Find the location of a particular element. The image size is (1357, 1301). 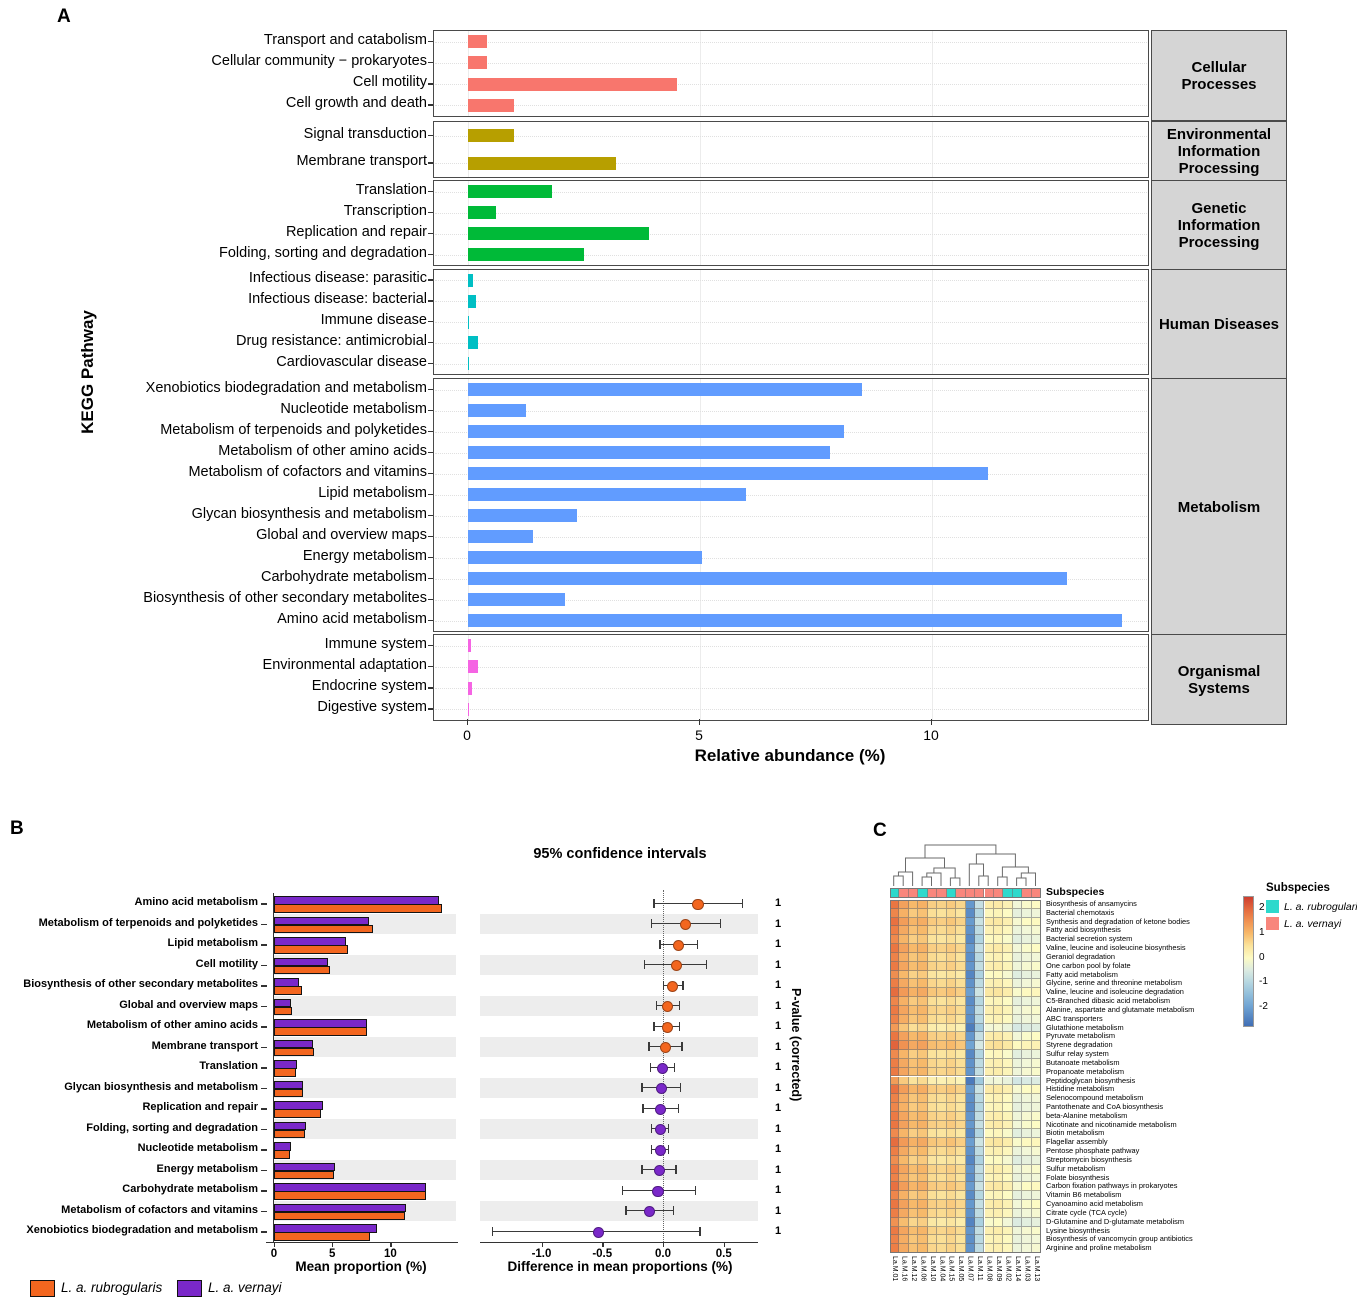

category-label: Amino acid metabolism is located at coordinates (352, 618).